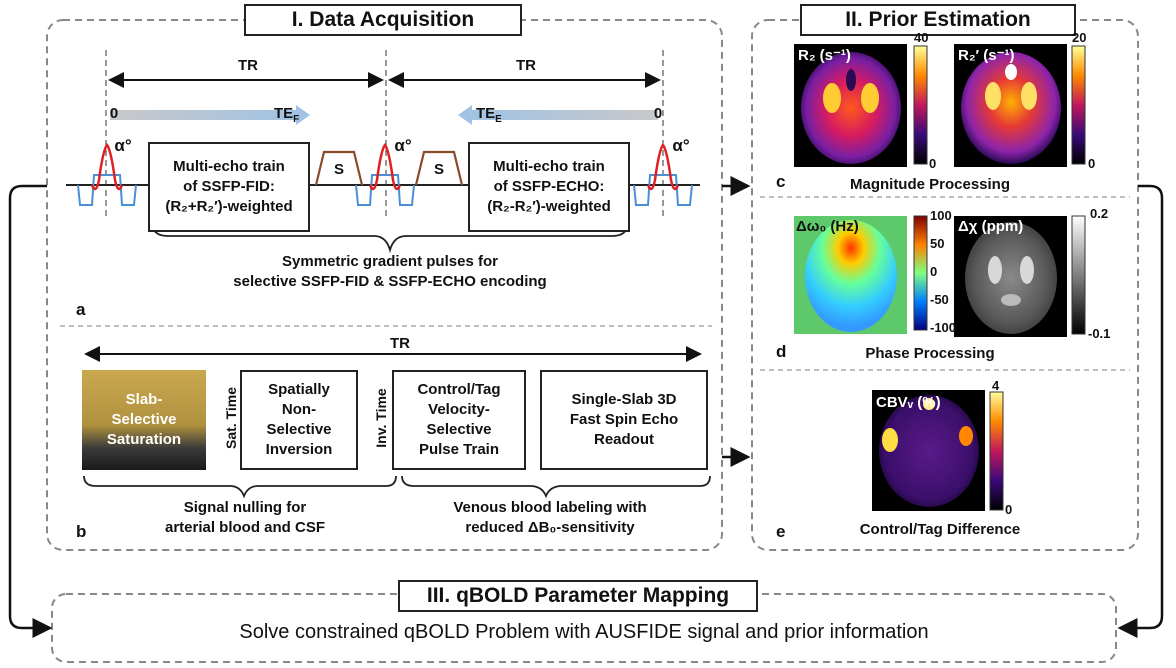  I want to click on readout-box: Single-Slab 3D Fast Spin Echo Readout, so click(624, 420).